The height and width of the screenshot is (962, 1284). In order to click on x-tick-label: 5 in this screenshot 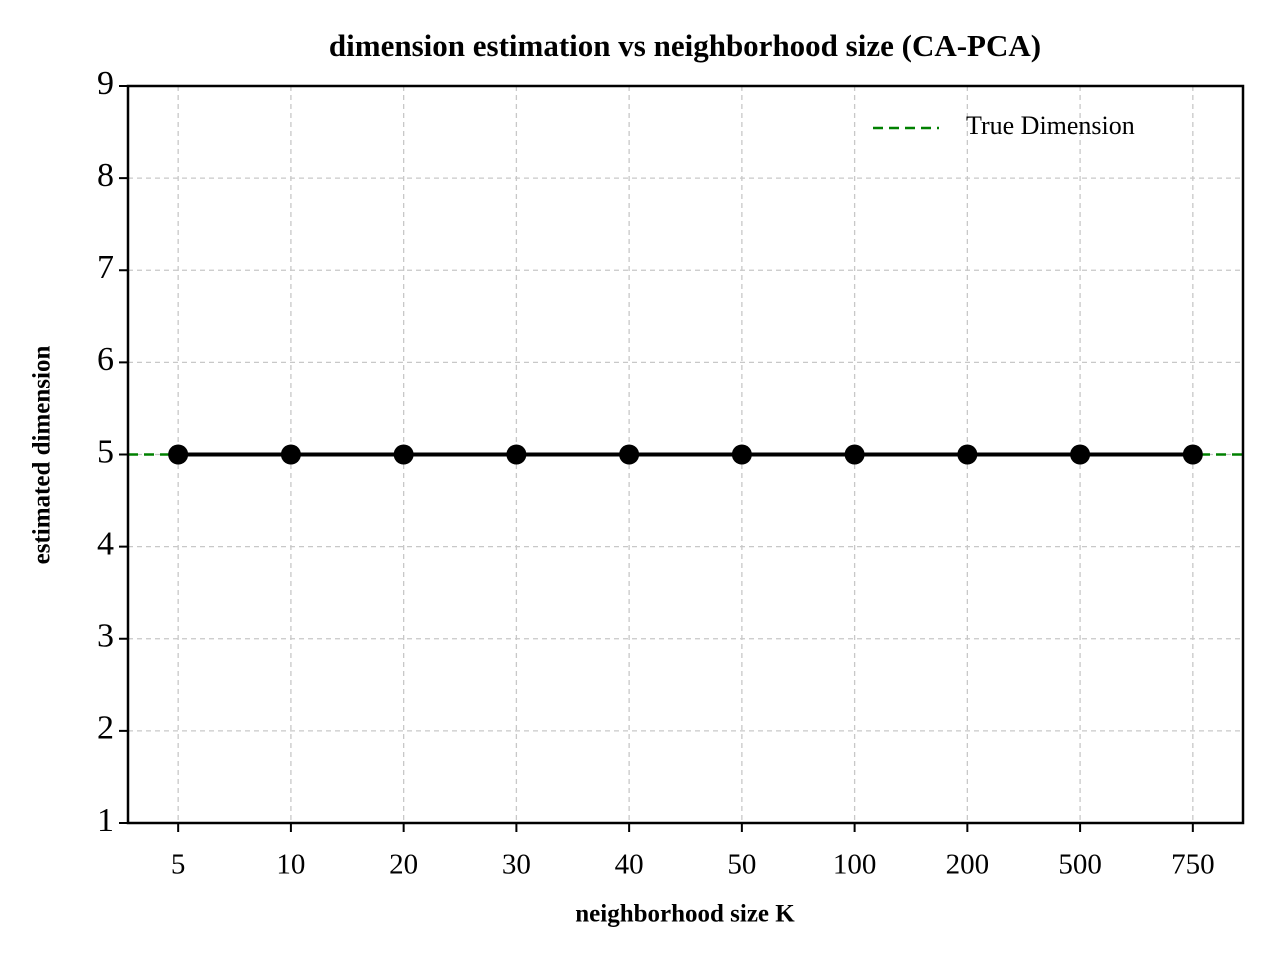, I will do `click(178, 865)`.